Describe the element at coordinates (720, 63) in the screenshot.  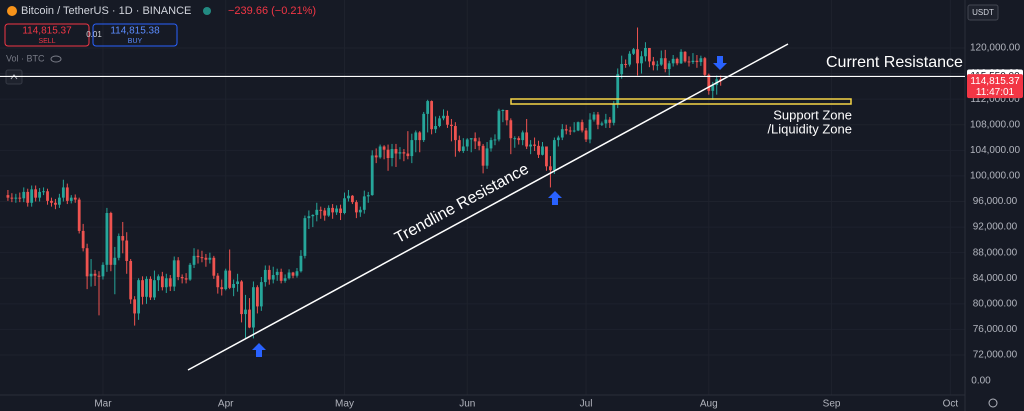
I see `arrow-down` at that location.